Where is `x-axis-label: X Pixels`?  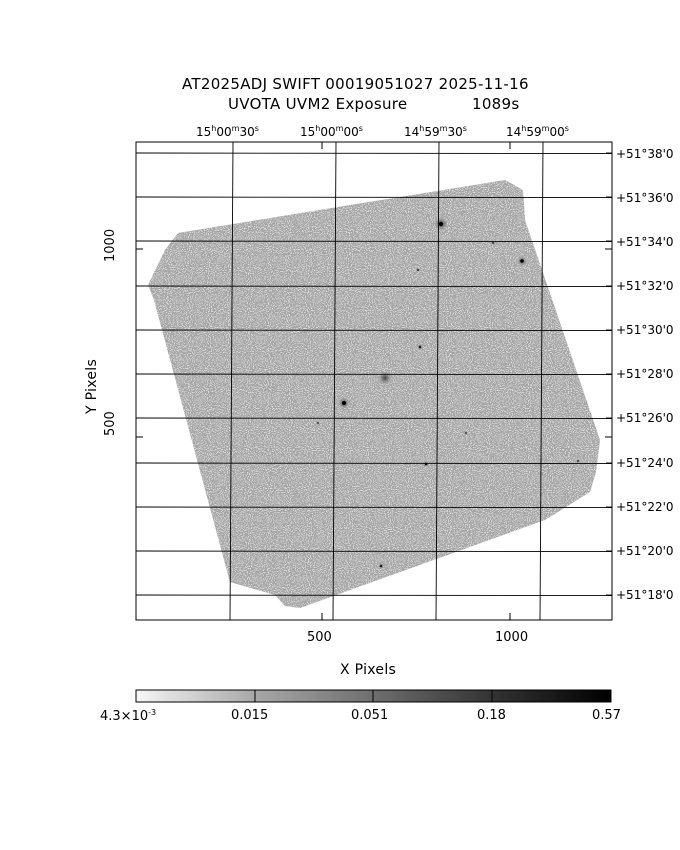
x-axis-label: X Pixels is located at coordinates (368, 670).